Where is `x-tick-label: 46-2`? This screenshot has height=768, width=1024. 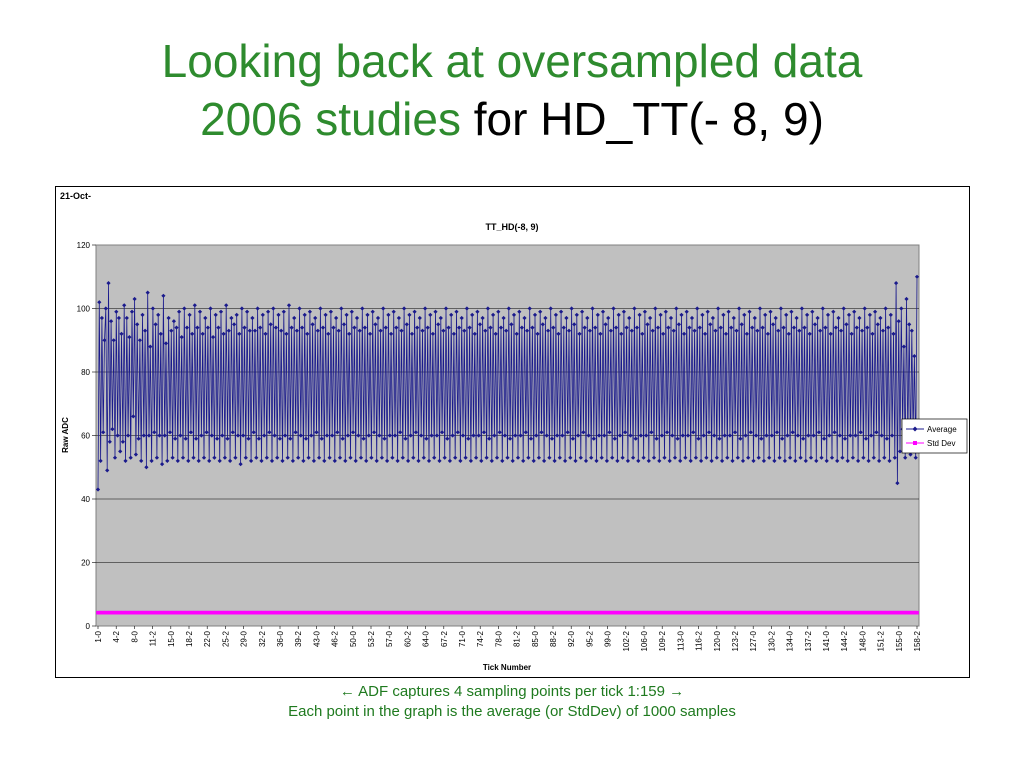
x-tick-label: 46-2 is located at coordinates (335, 638).